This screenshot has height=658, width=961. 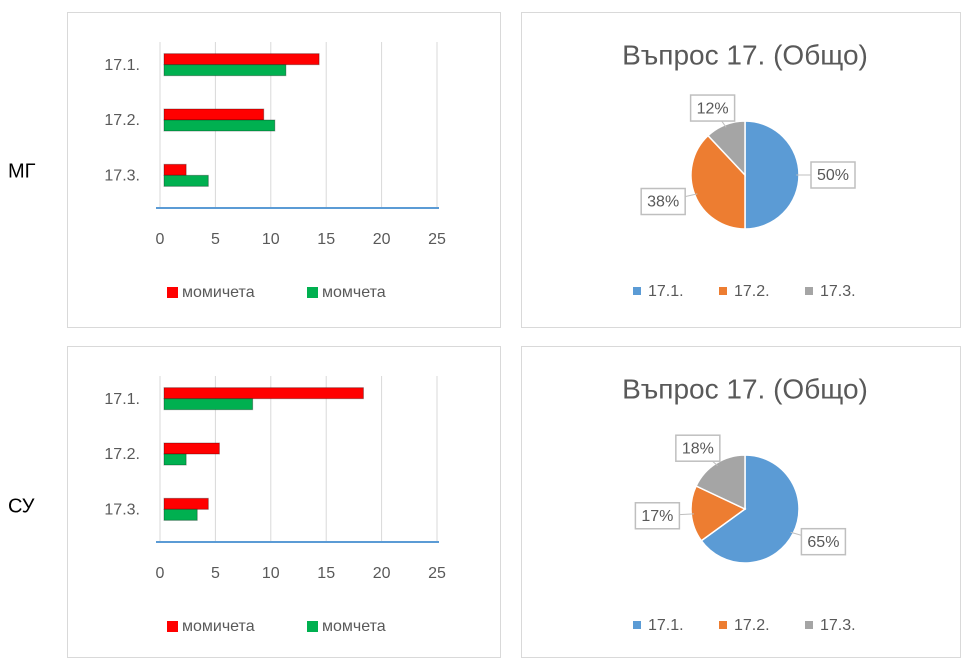 I want to click on data-label: 65%, so click(x=823, y=542).